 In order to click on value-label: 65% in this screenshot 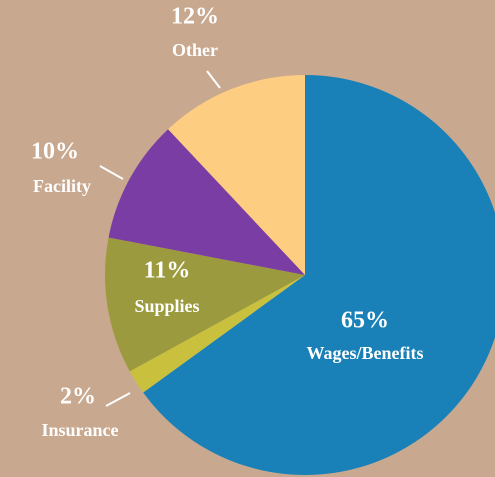, I will do `click(365, 321)`.